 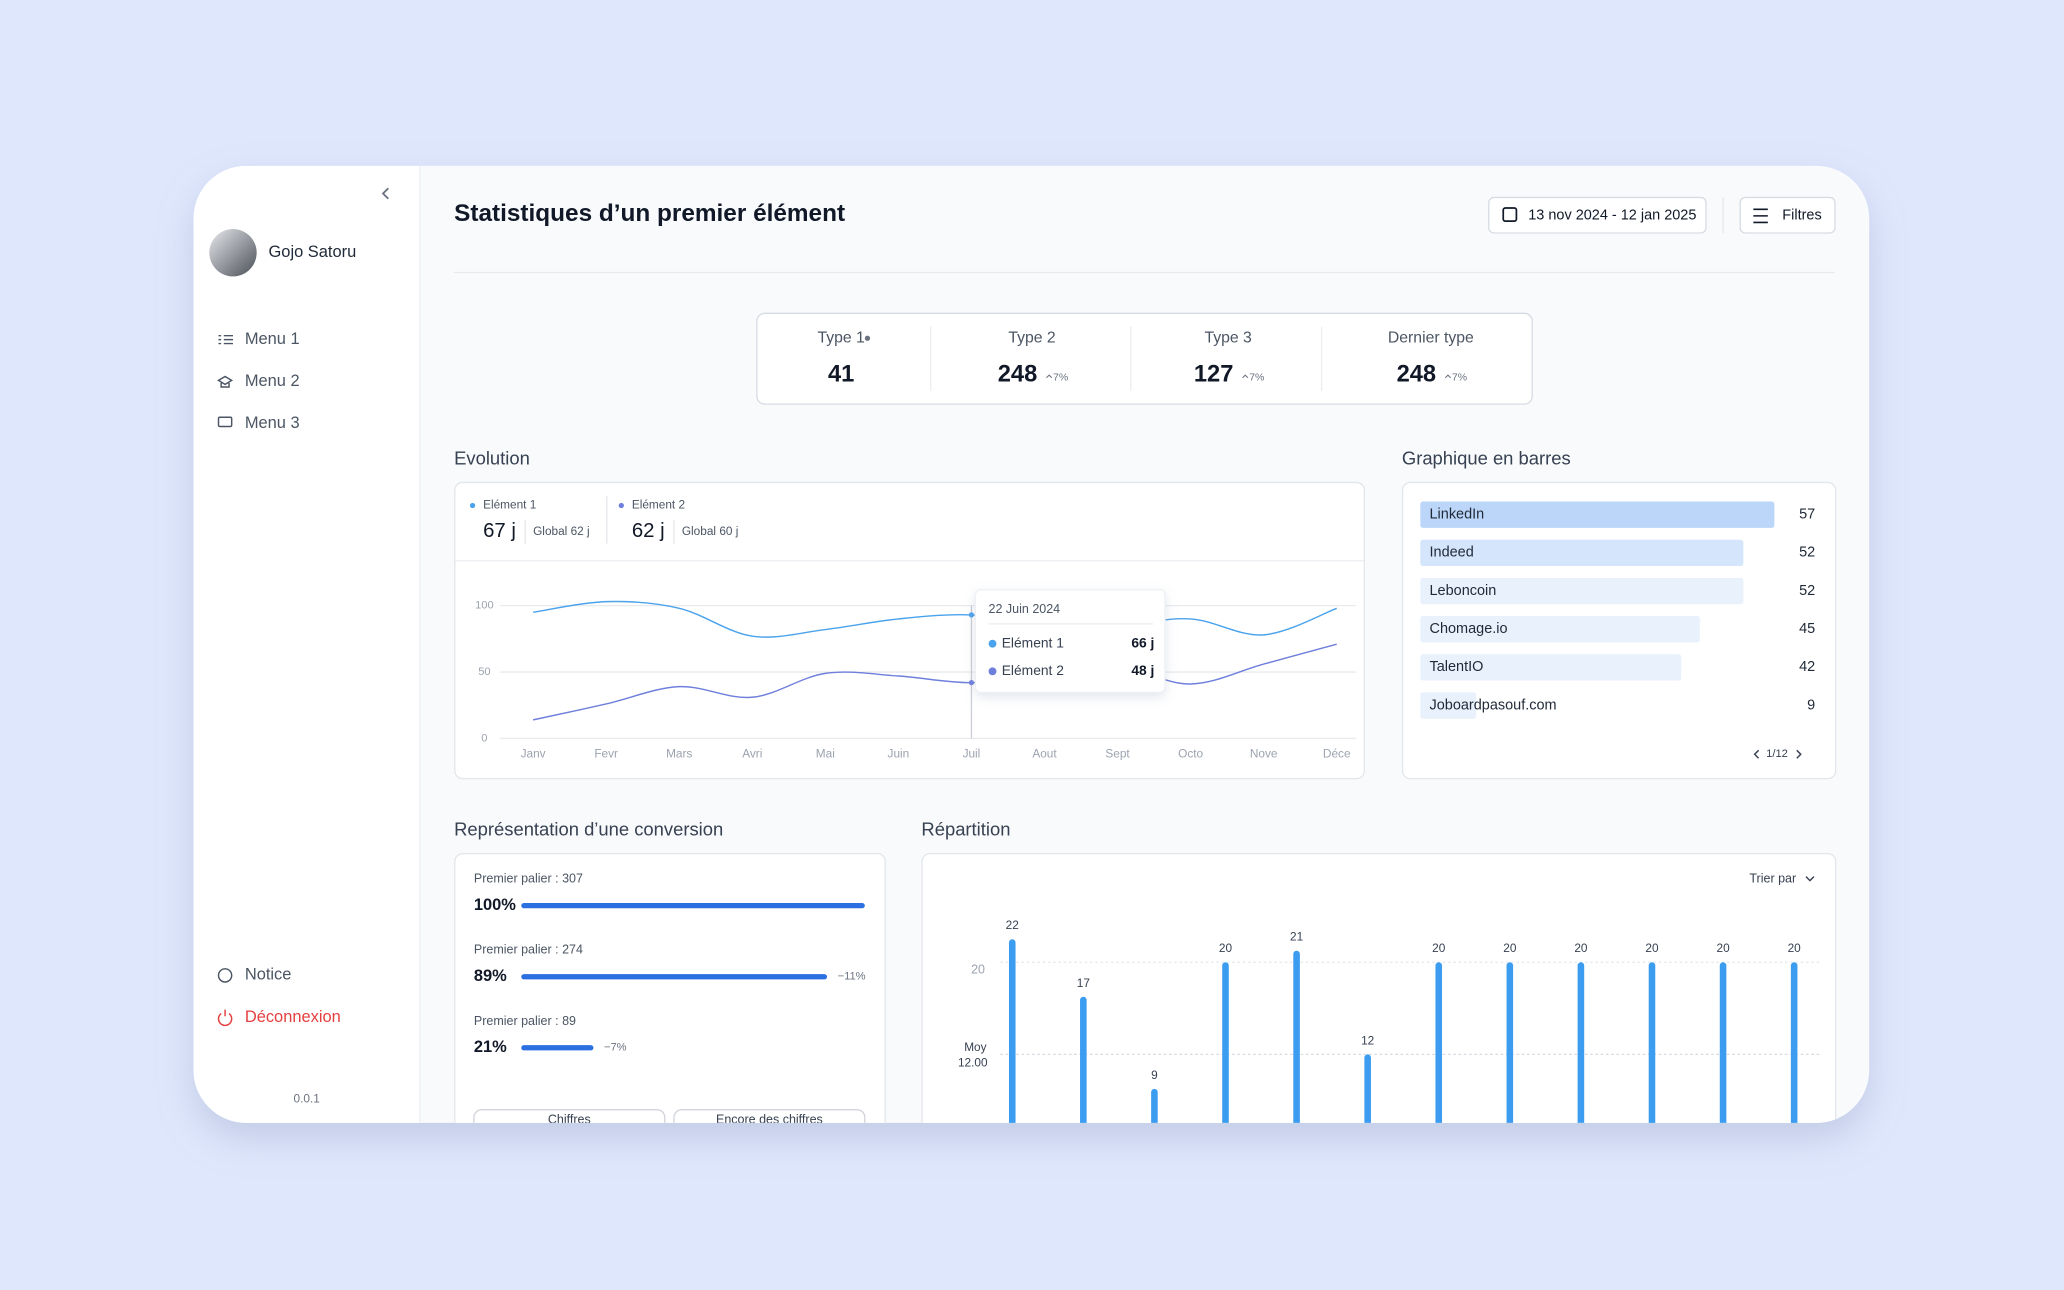 What do you see at coordinates (588, 828) in the screenshot?
I see `section-title: Représentation d’une conversion` at bounding box center [588, 828].